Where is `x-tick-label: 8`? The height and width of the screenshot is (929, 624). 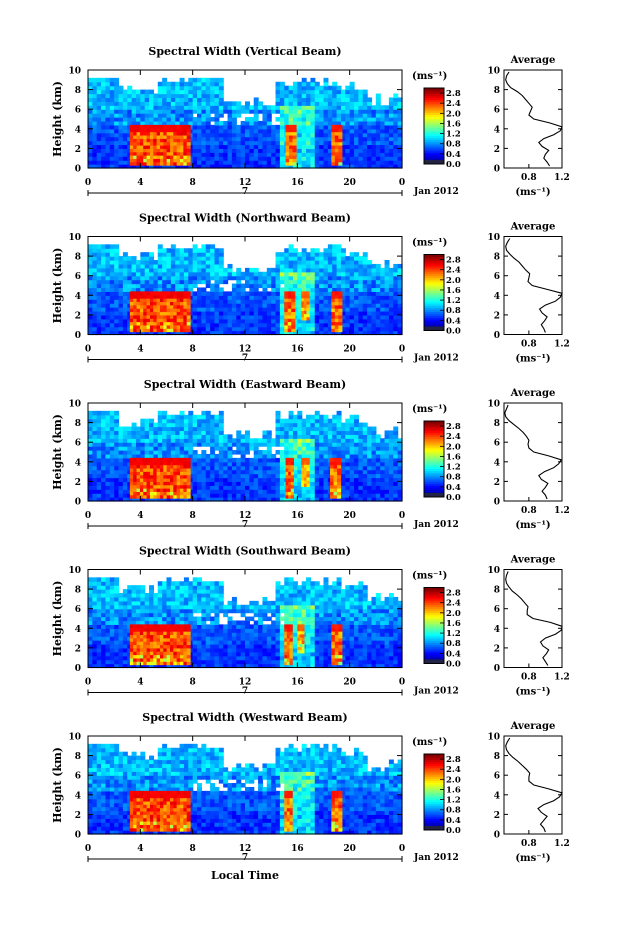
x-tick-label: 8 is located at coordinates (193, 350).